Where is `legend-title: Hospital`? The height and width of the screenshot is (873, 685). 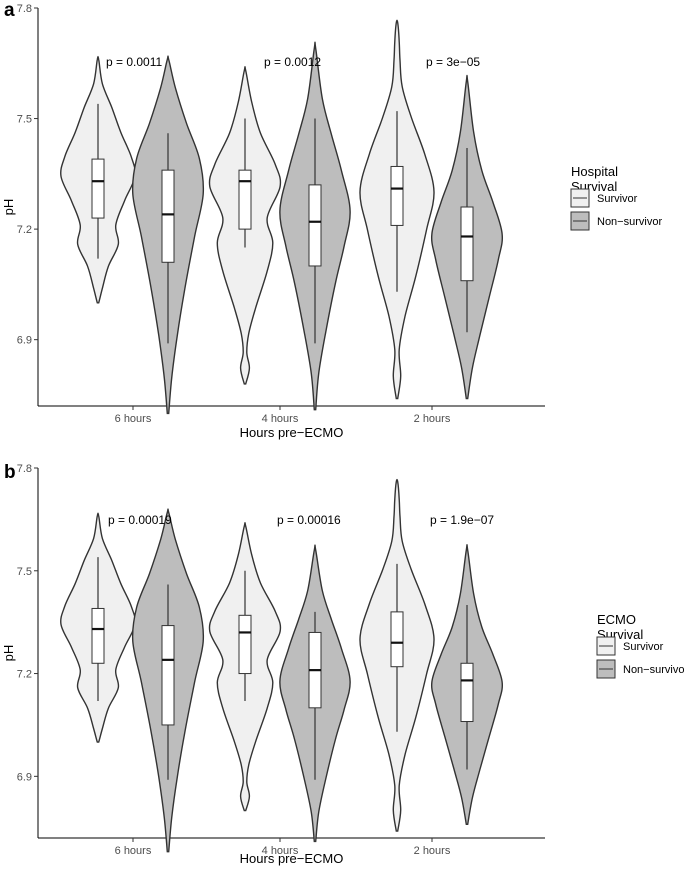
legend-title: Hospital is located at coordinates (594, 171).